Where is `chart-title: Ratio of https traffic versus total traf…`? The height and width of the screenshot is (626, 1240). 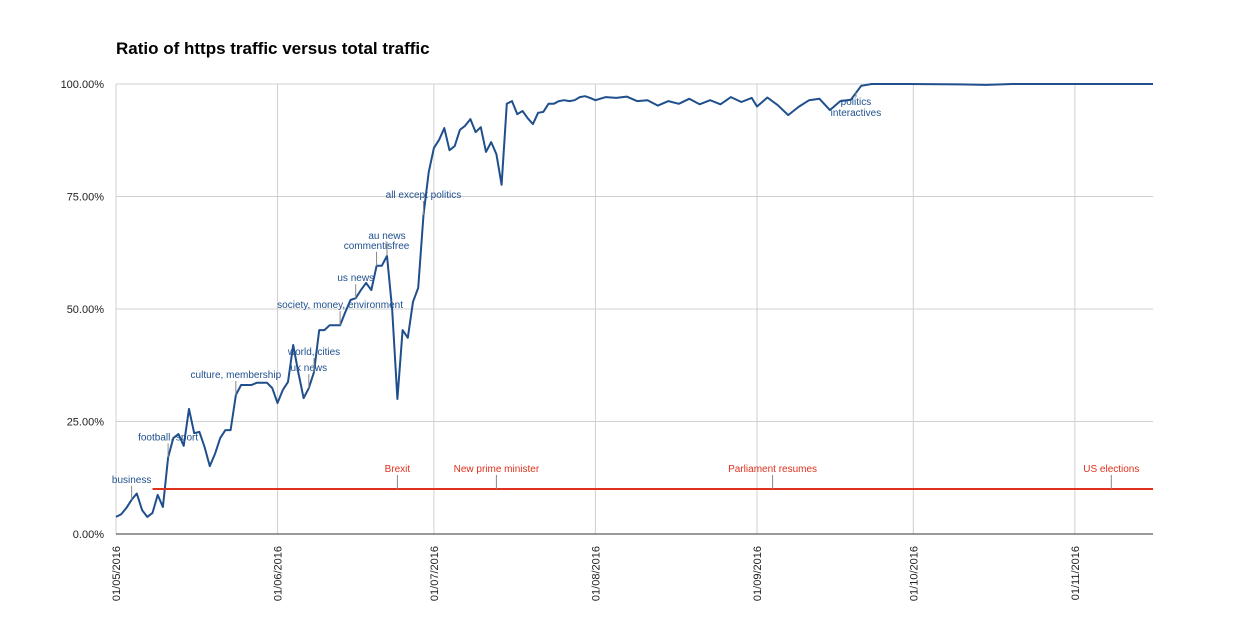
chart-title: Ratio of https traffic versus total traf… is located at coordinates (273, 48).